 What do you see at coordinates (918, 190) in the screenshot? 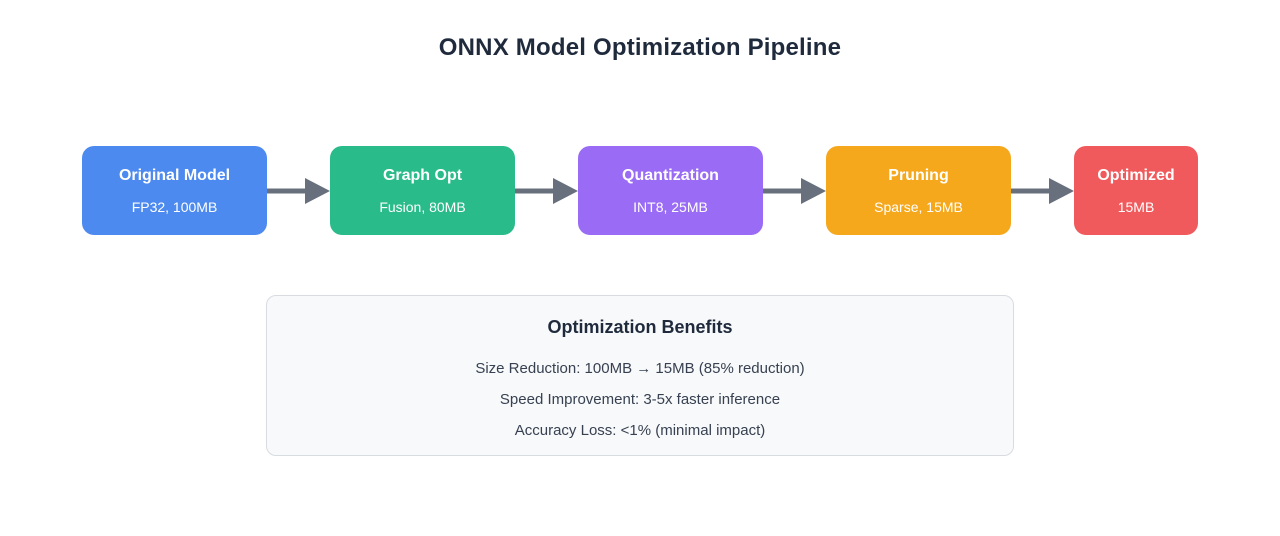
I see `stage-box: Pruning Sparse, 15MB` at bounding box center [918, 190].